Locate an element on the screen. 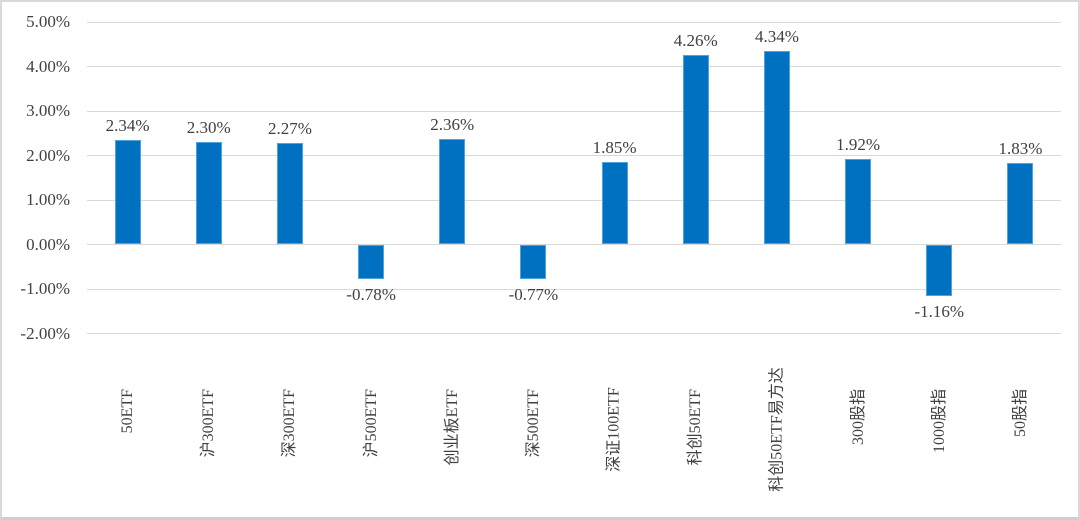 The height and width of the screenshot is (520, 1080). x-axis-category-cell: 深500ETF is located at coordinates (533, 429).